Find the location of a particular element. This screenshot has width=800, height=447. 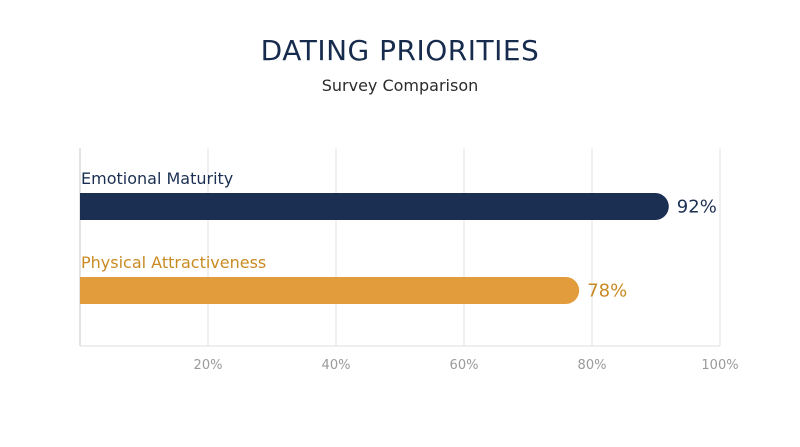

x-tick-label: 60% is located at coordinates (464, 365).